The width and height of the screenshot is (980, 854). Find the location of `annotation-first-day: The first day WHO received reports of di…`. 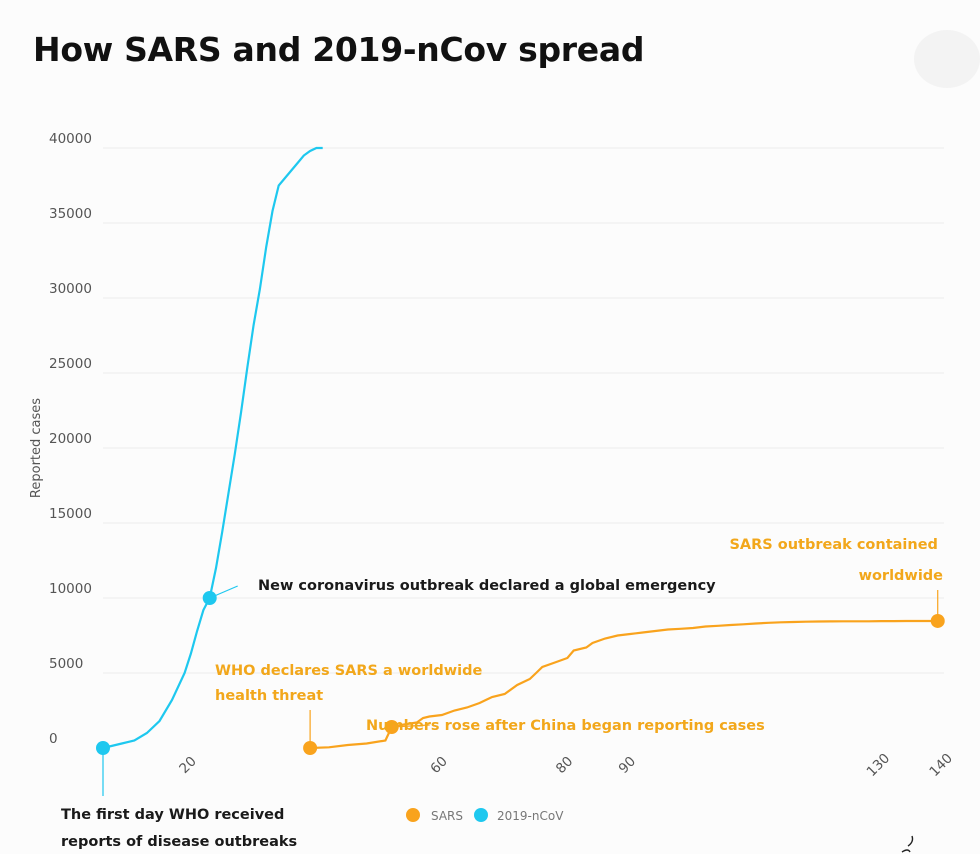

annotation-first-day: The first day WHO received reports of di… is located at coordinates (179, 828).